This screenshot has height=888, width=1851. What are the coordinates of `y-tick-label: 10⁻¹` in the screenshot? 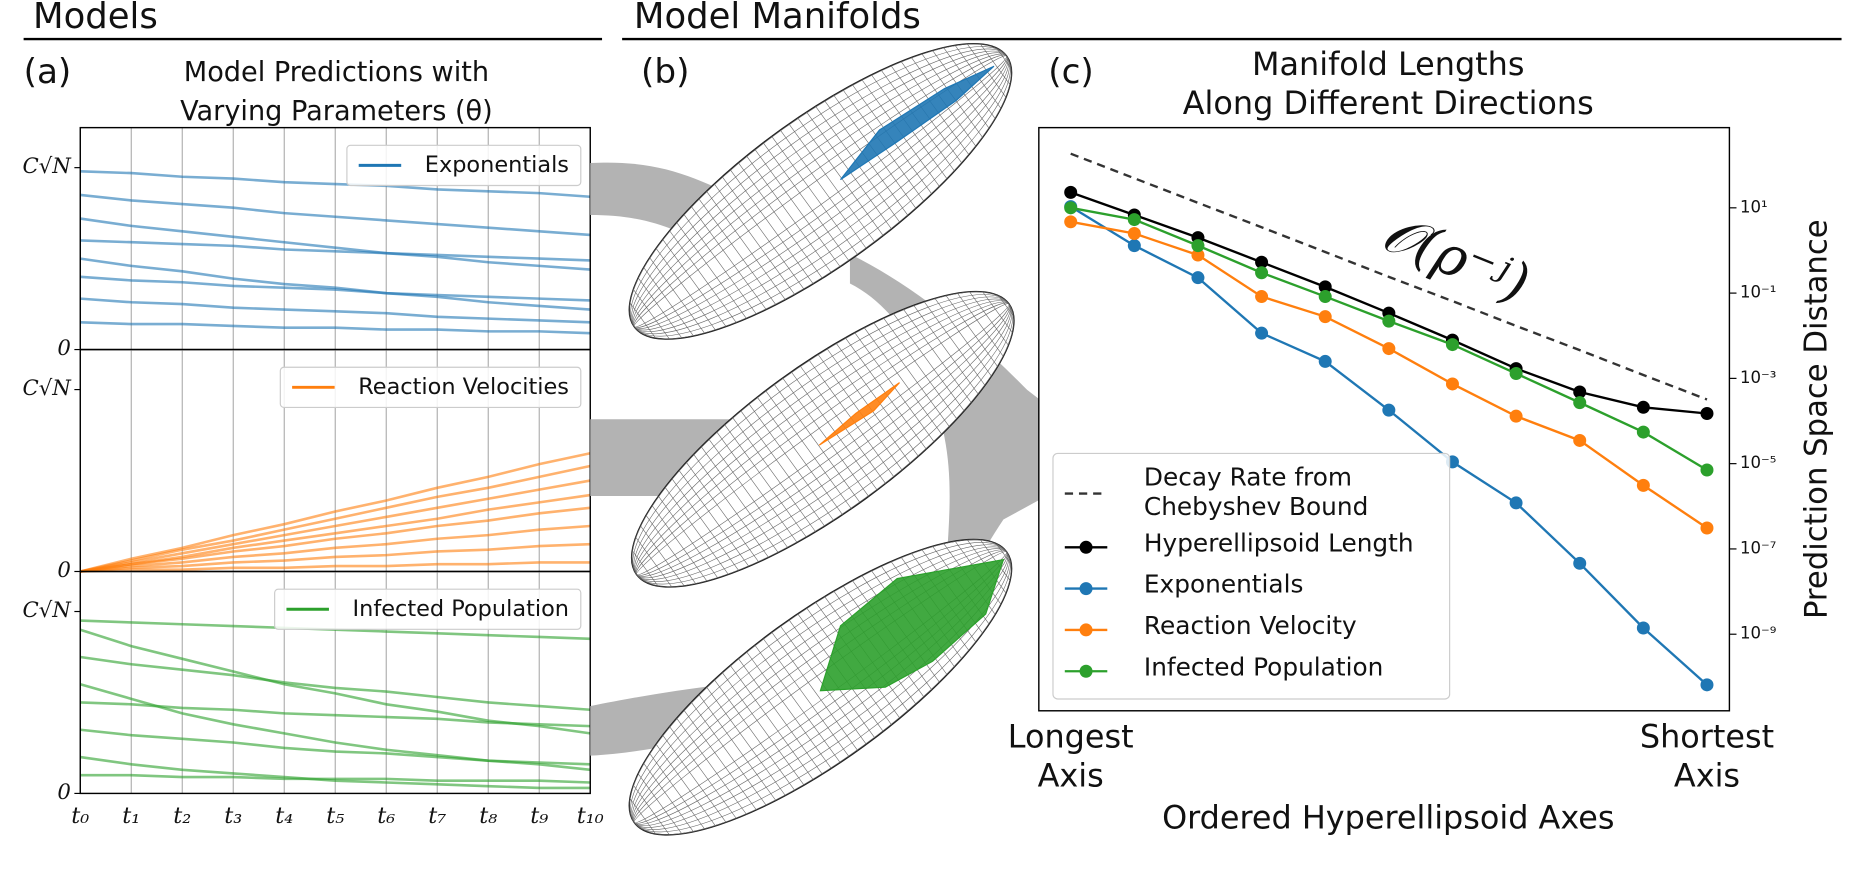 It's located at (1758, 292).